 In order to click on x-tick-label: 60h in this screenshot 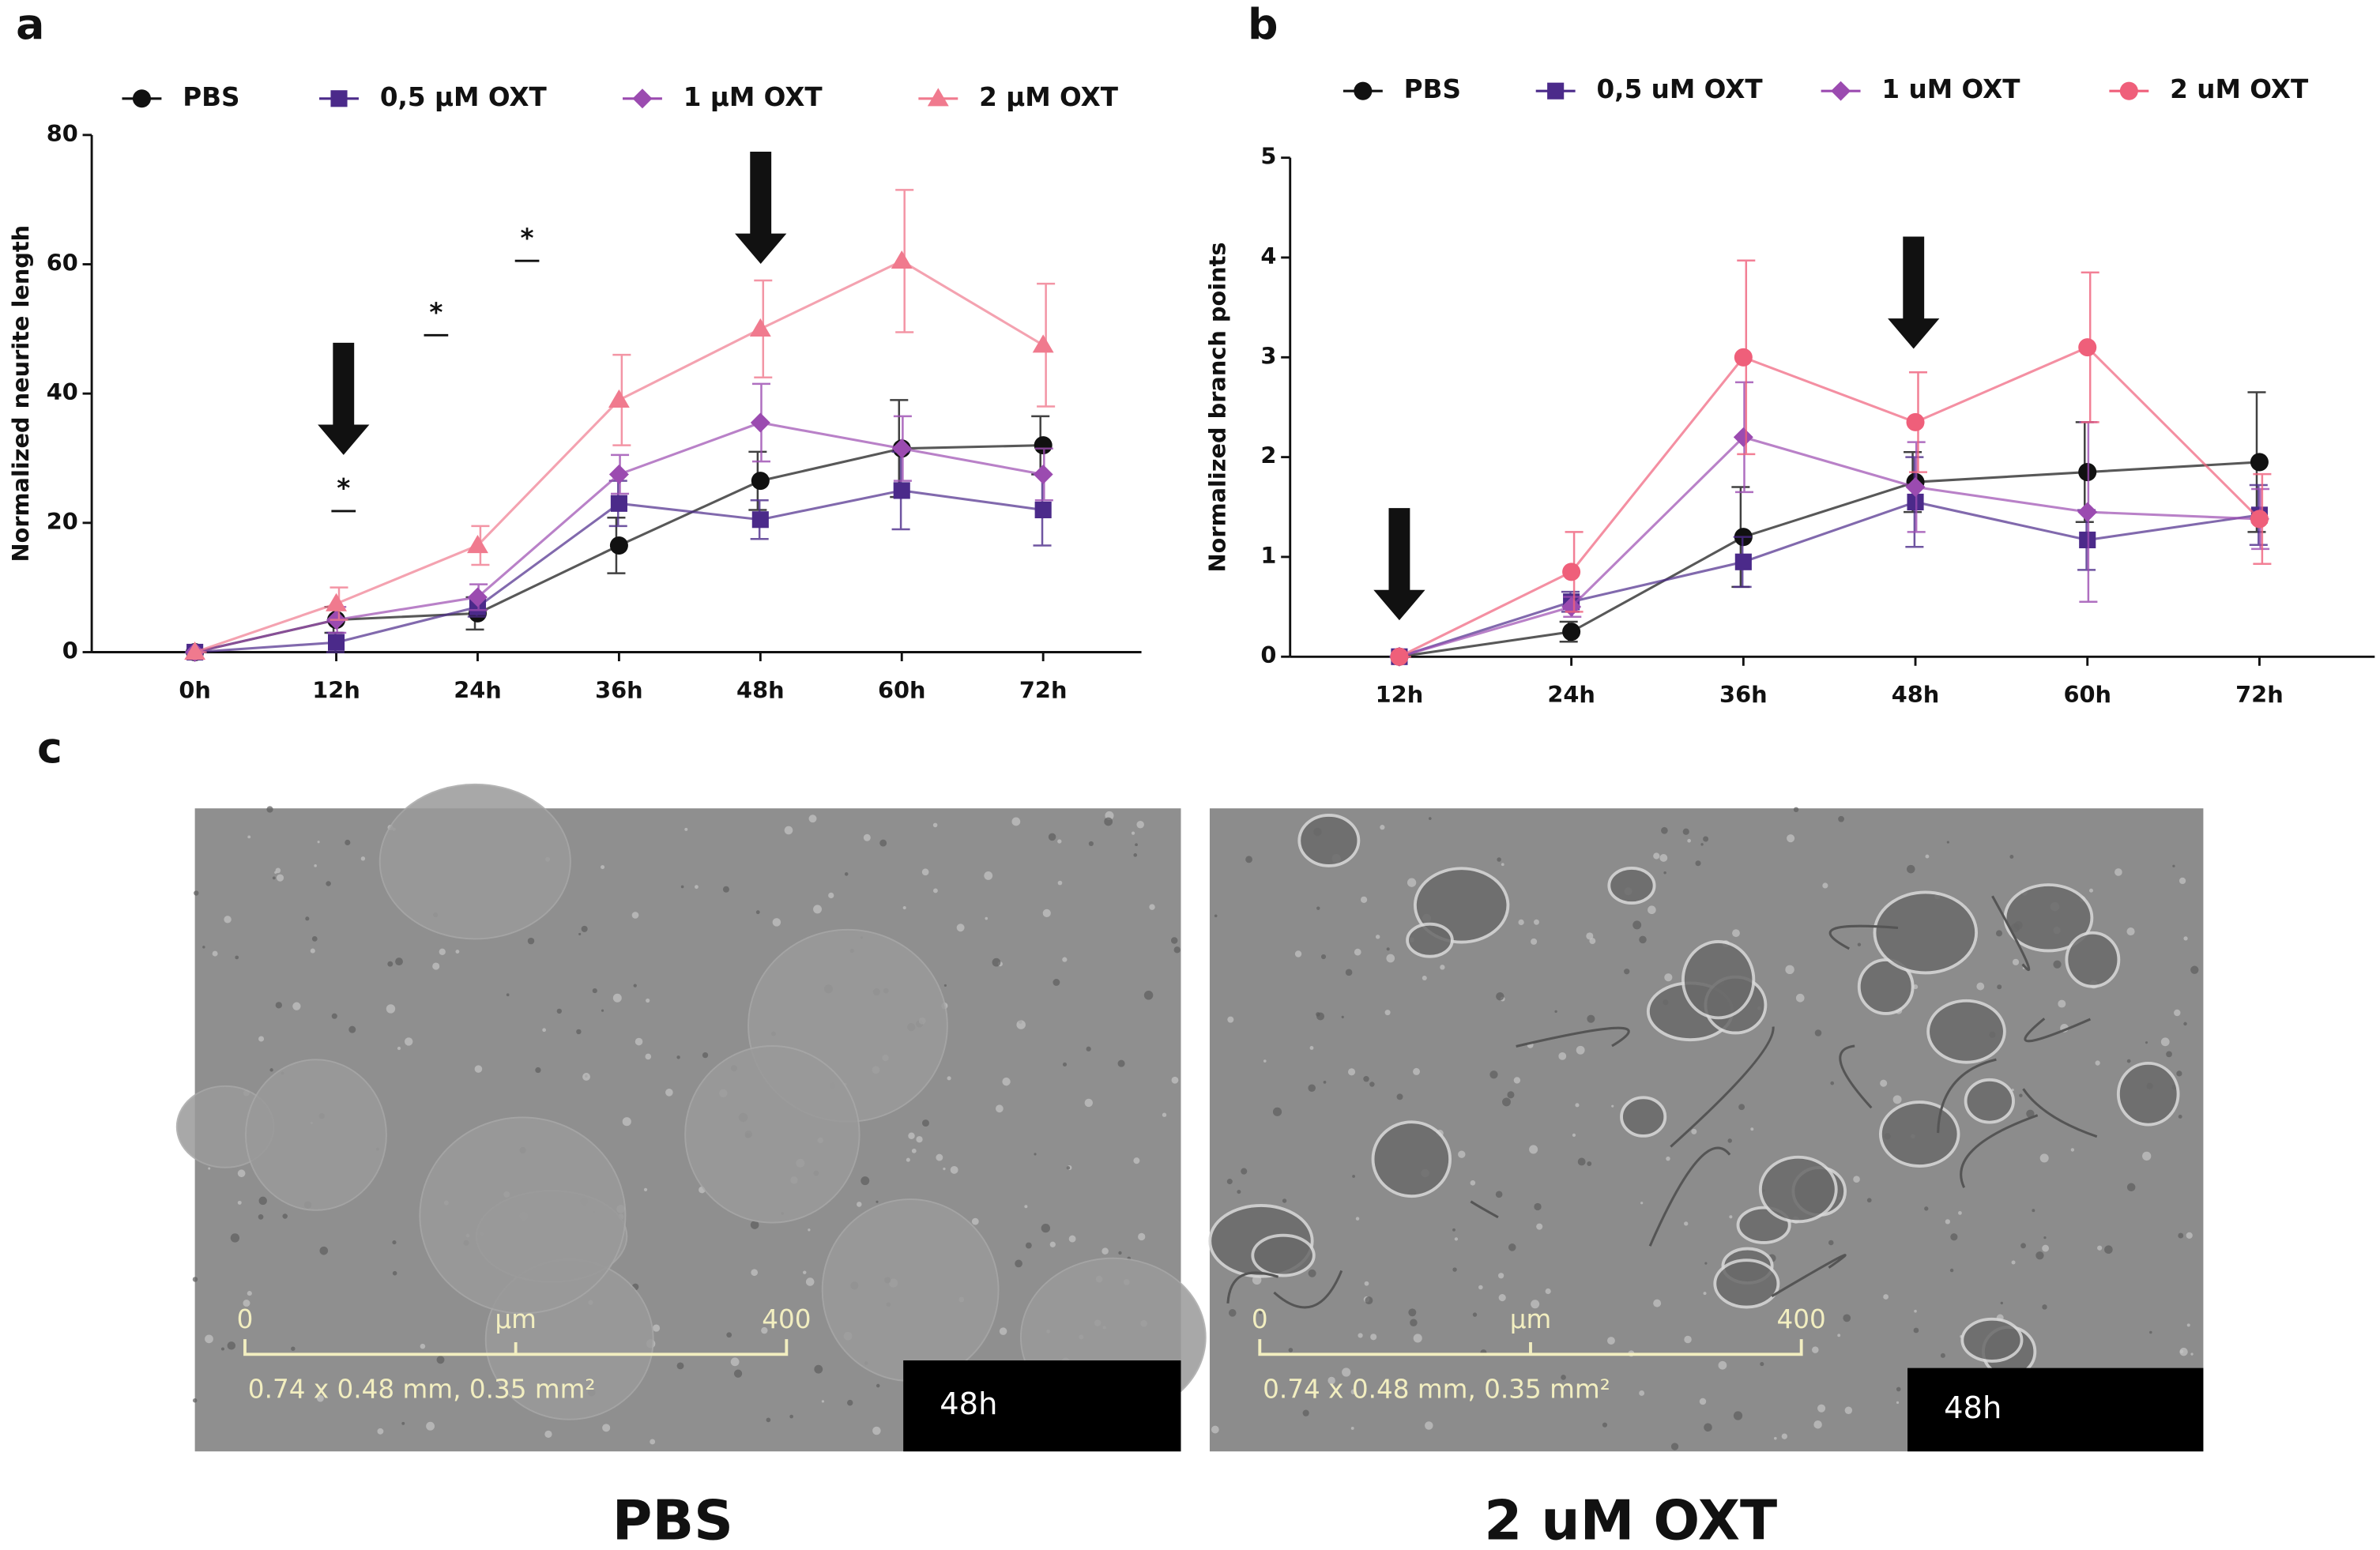, I will do `click(902, 689)`.